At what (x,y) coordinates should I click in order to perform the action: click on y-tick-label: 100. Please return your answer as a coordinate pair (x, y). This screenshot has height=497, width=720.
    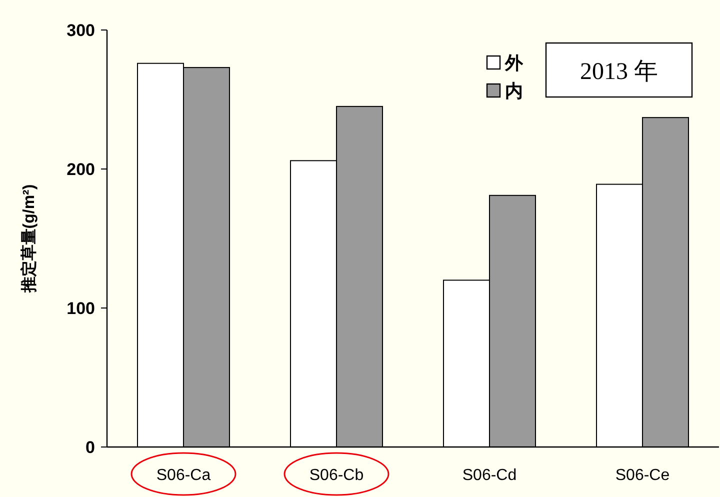
    Looking at the image, I should click on (80, 308).